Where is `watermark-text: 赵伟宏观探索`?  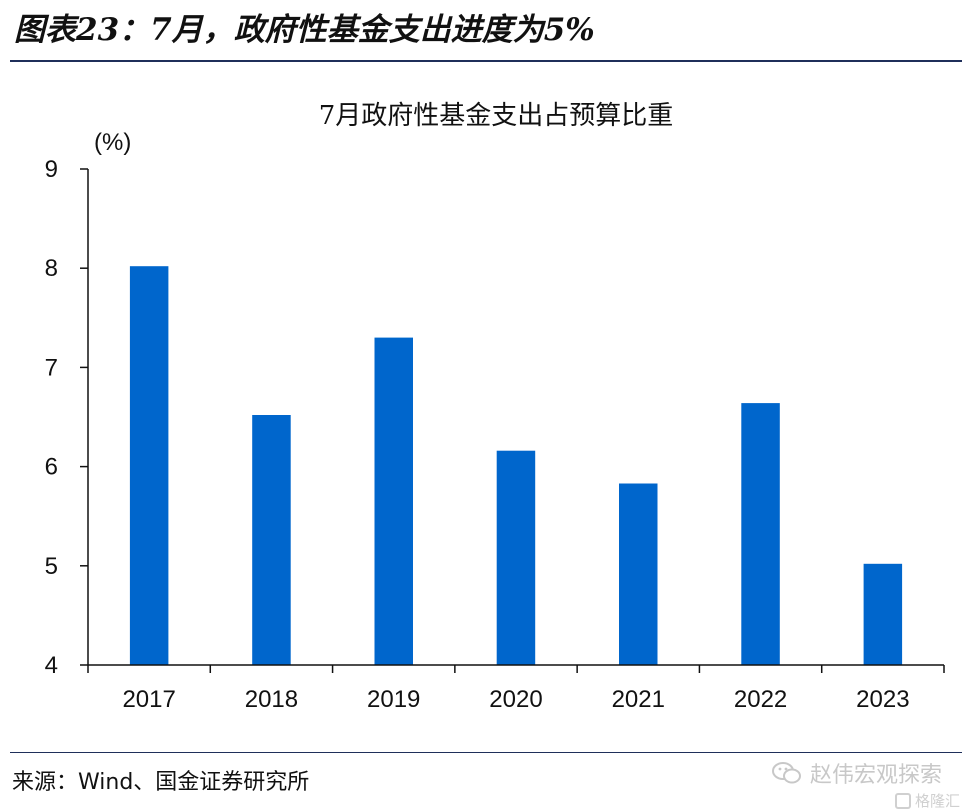
watermark-text: 赵伟宏观探索 is located at coordinates (875, 775).